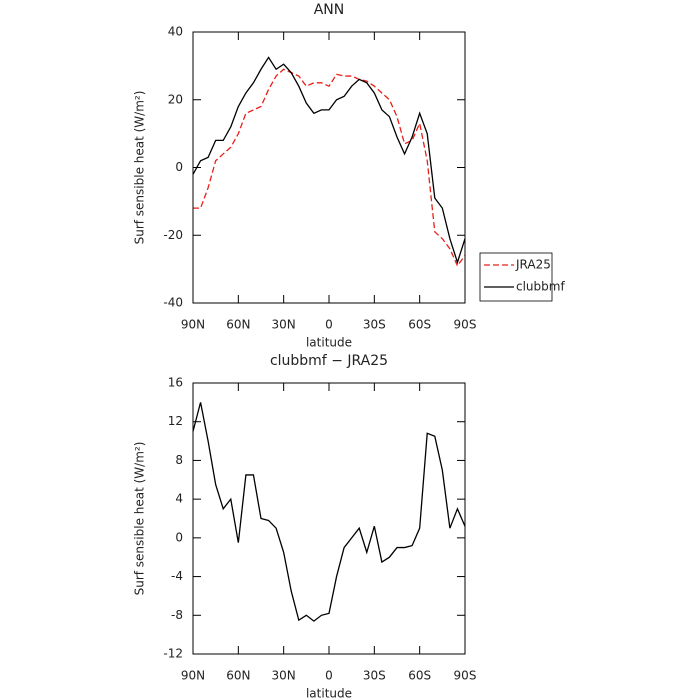 This screenshot has width=700, height=700. I want to click on legend-label: JRA25, so click(533, 265).